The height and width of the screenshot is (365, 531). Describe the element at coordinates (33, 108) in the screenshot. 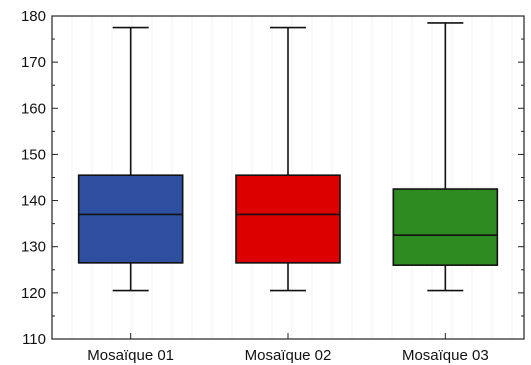

I see `y-tick-label: 160` at that location.